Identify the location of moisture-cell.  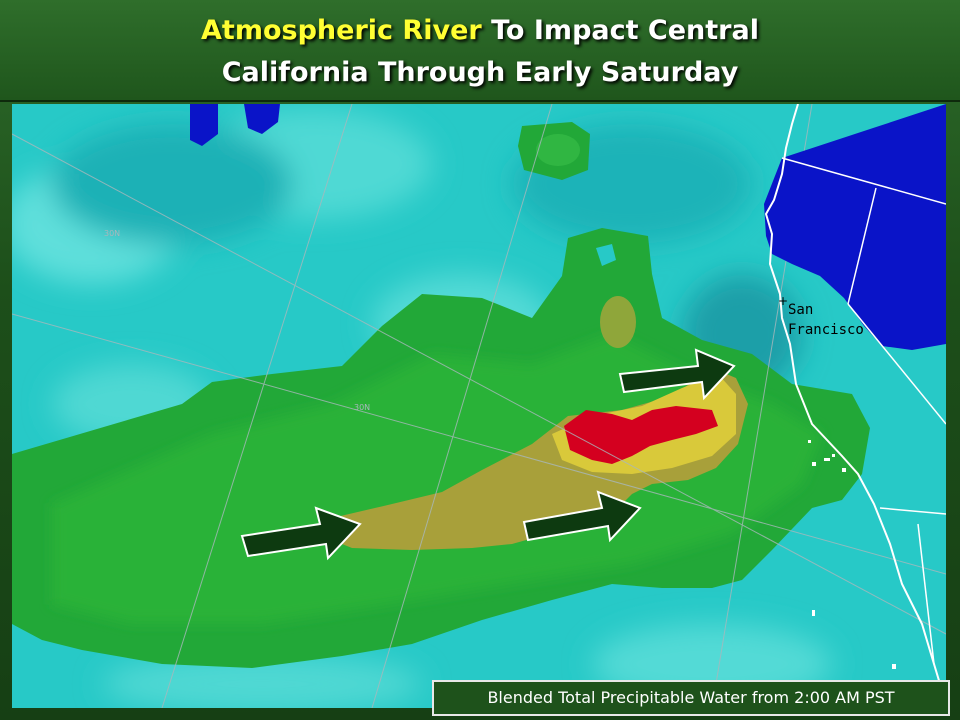
(618, 322).